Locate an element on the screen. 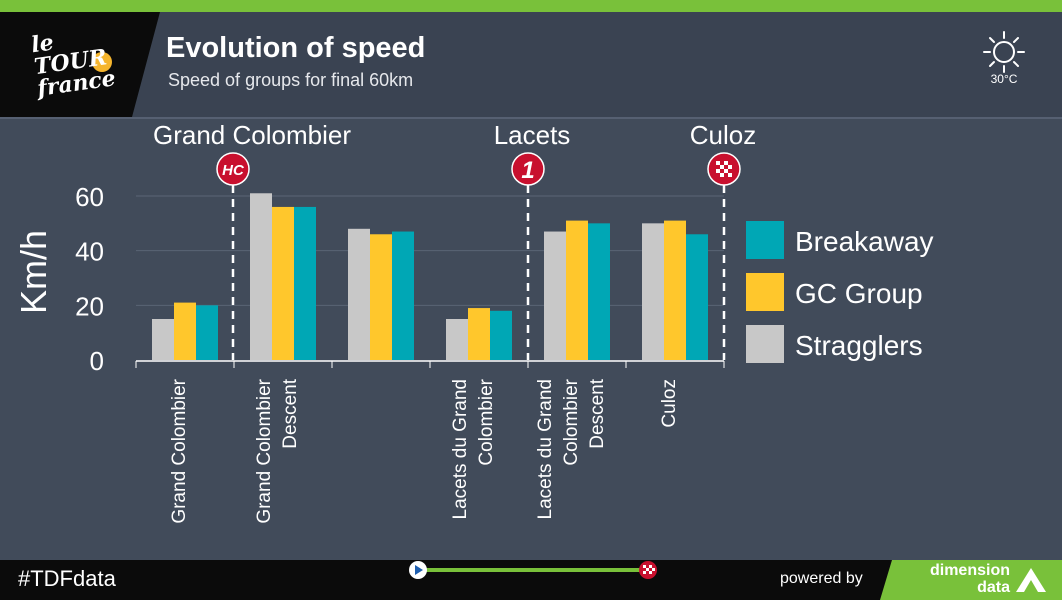 The height and width of the screenshot is (600, 1062). logo-sun-dot is located at coordinates (102, 62).